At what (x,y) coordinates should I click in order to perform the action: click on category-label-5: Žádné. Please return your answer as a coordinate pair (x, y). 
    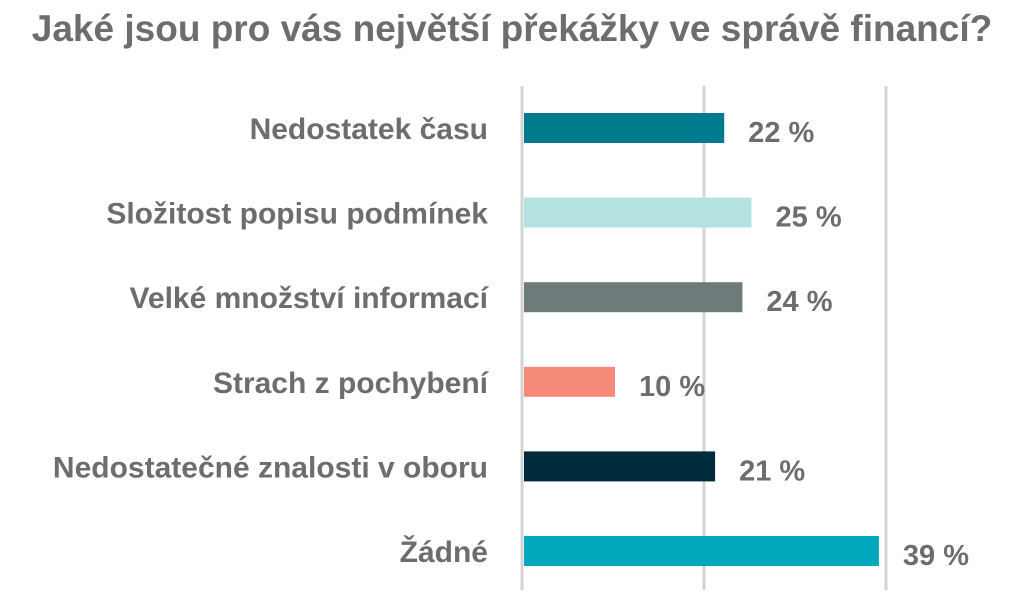
    Looking at the image, I should click on (444, 552).